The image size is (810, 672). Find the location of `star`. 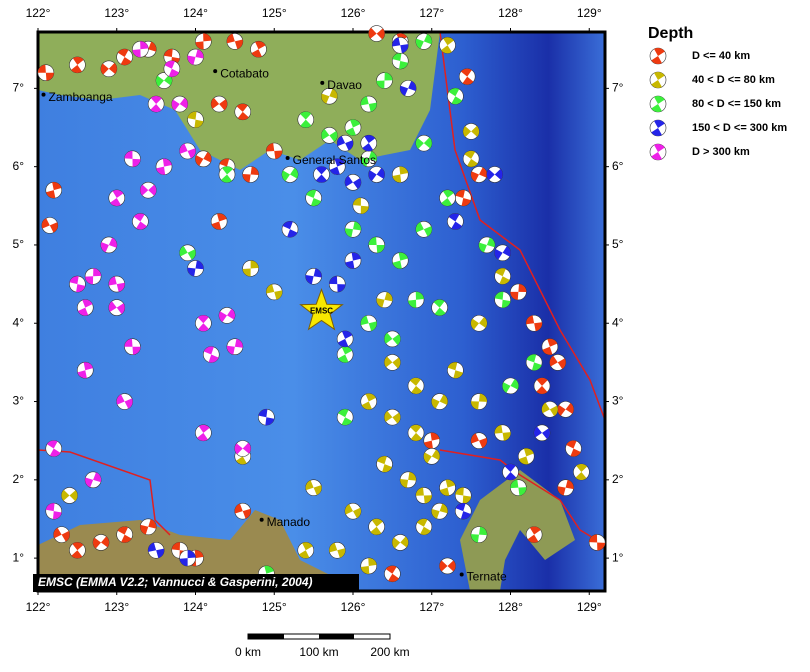

star is located at coordinates (321, 309).